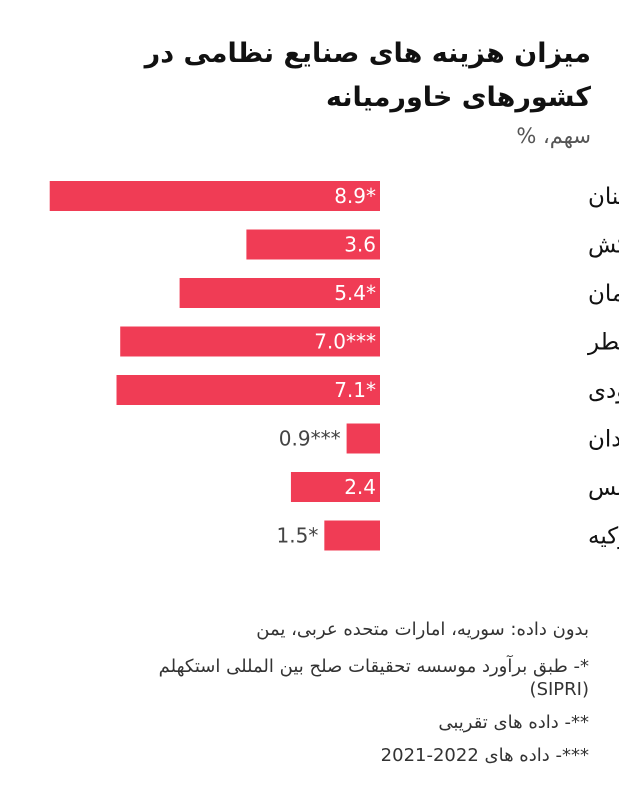 This screenshot has width=619, height=800. What do you see at coordinates (603, 246) in the screenshot?
I see `category-label: مراکش` at bounding box center [603, 246].